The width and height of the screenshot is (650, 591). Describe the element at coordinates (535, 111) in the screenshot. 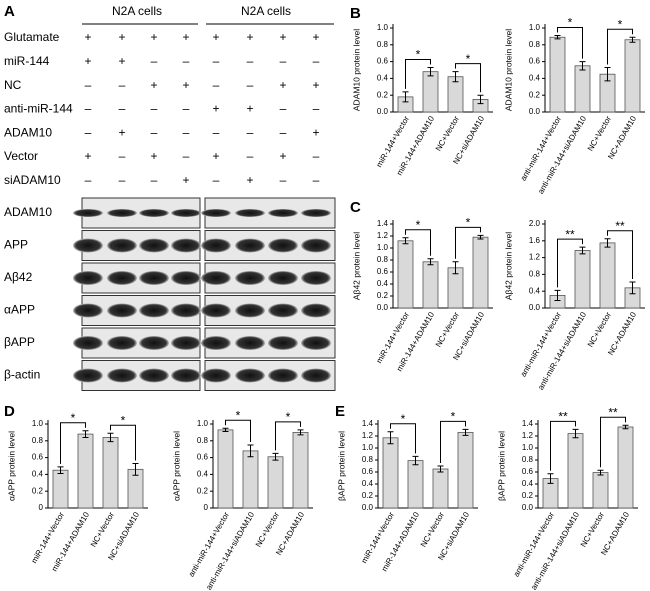

I see `y-tick-label: 0.0` at that location.